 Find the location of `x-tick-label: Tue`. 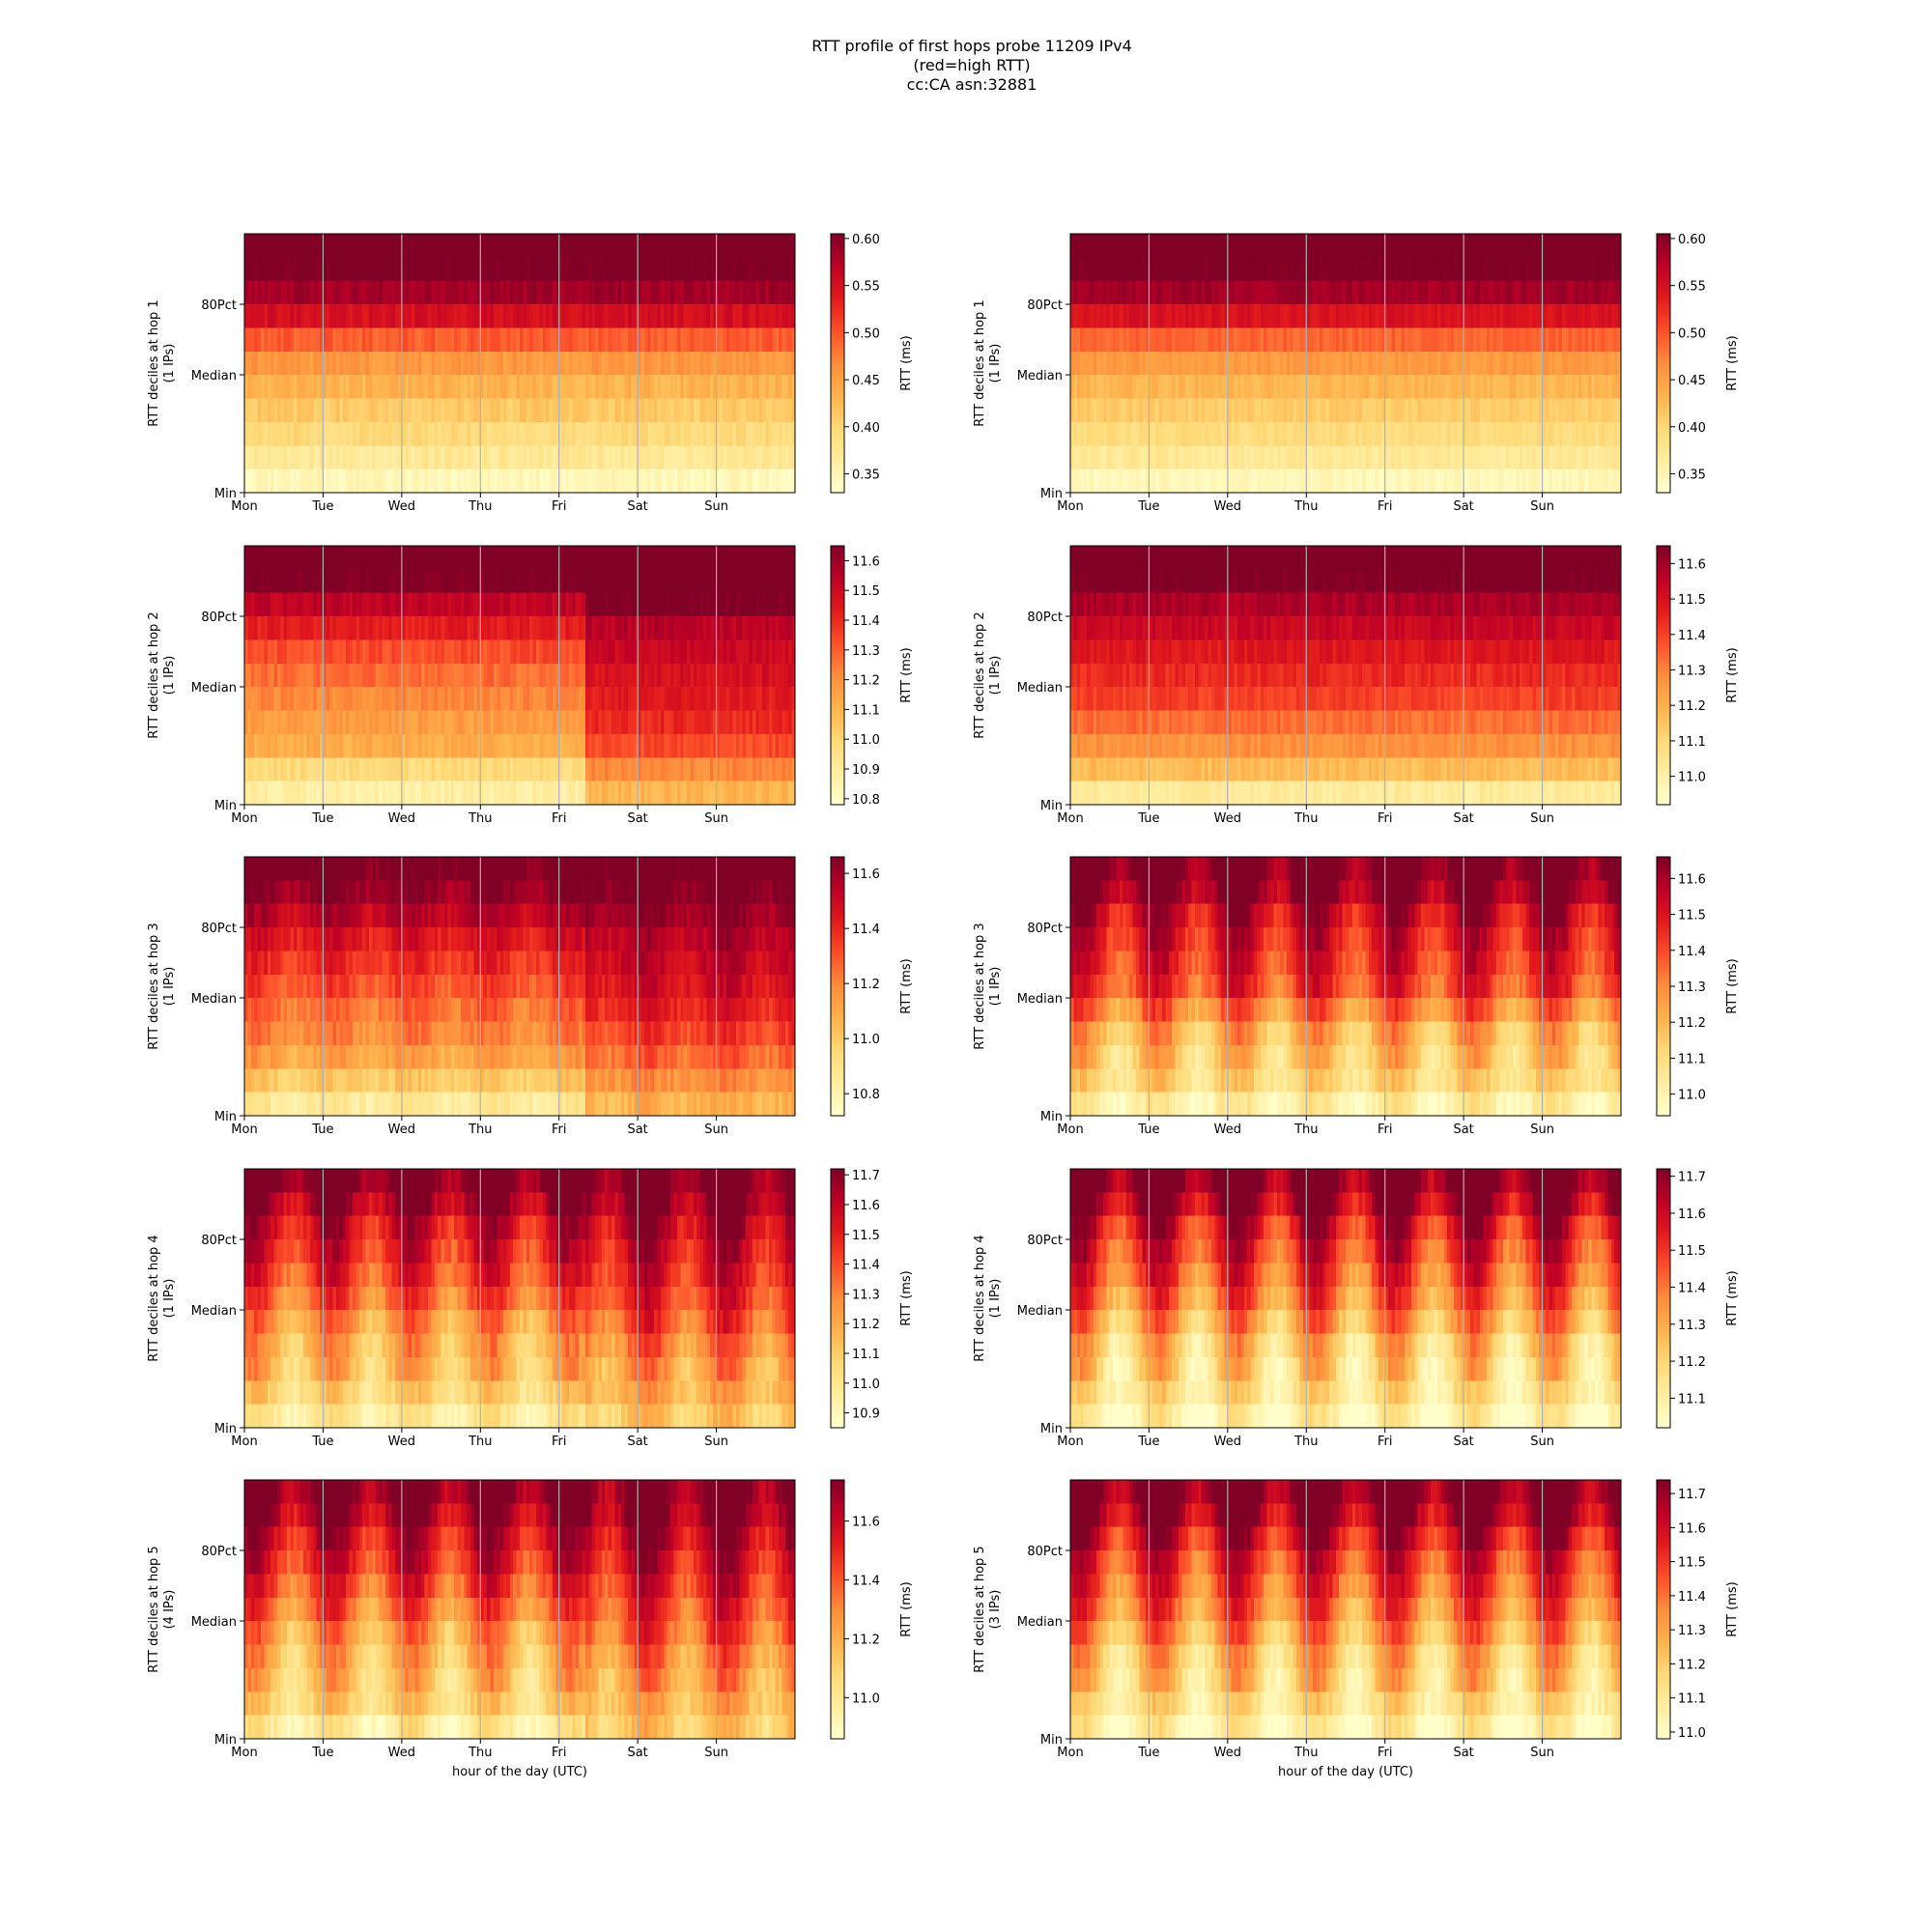

x-tick-label: Tue is located at coordinates (322, 506).